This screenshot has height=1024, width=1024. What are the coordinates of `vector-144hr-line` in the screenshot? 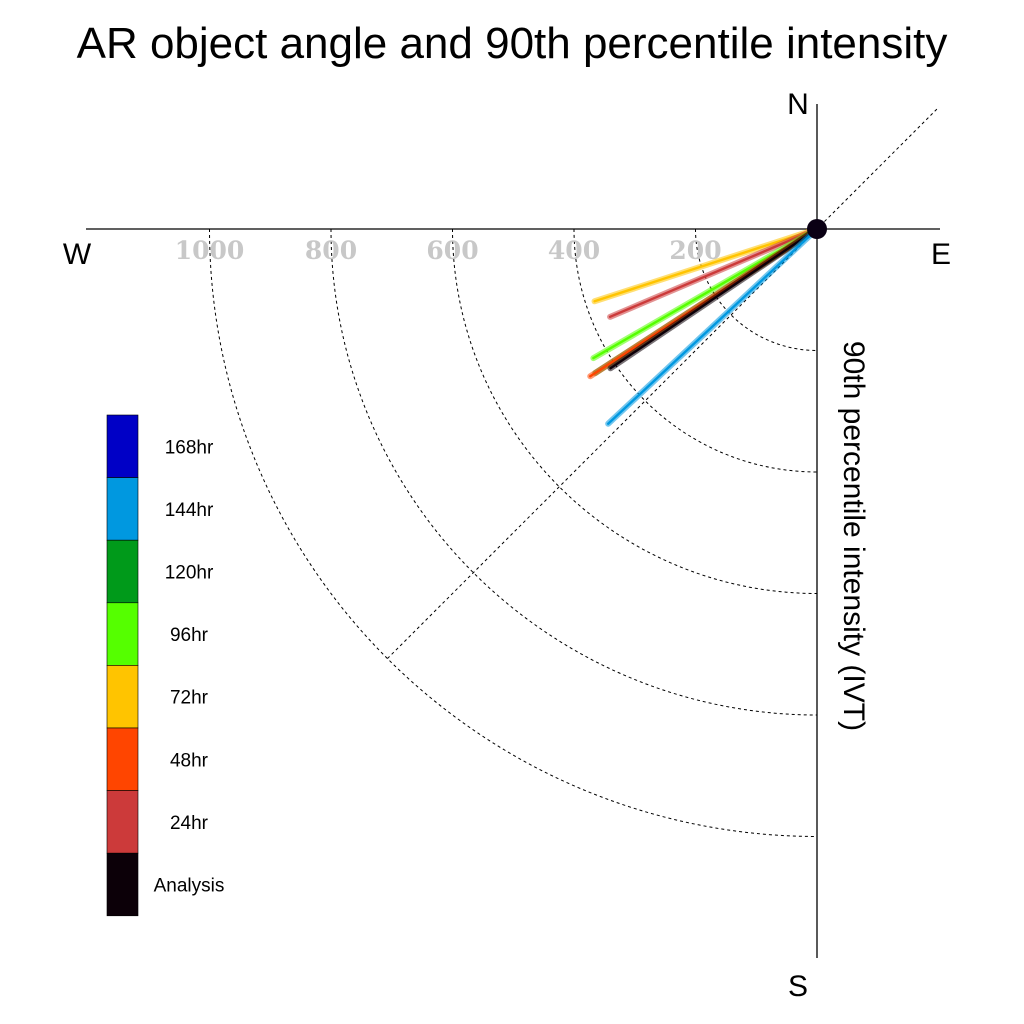 It's located at (712, 326).